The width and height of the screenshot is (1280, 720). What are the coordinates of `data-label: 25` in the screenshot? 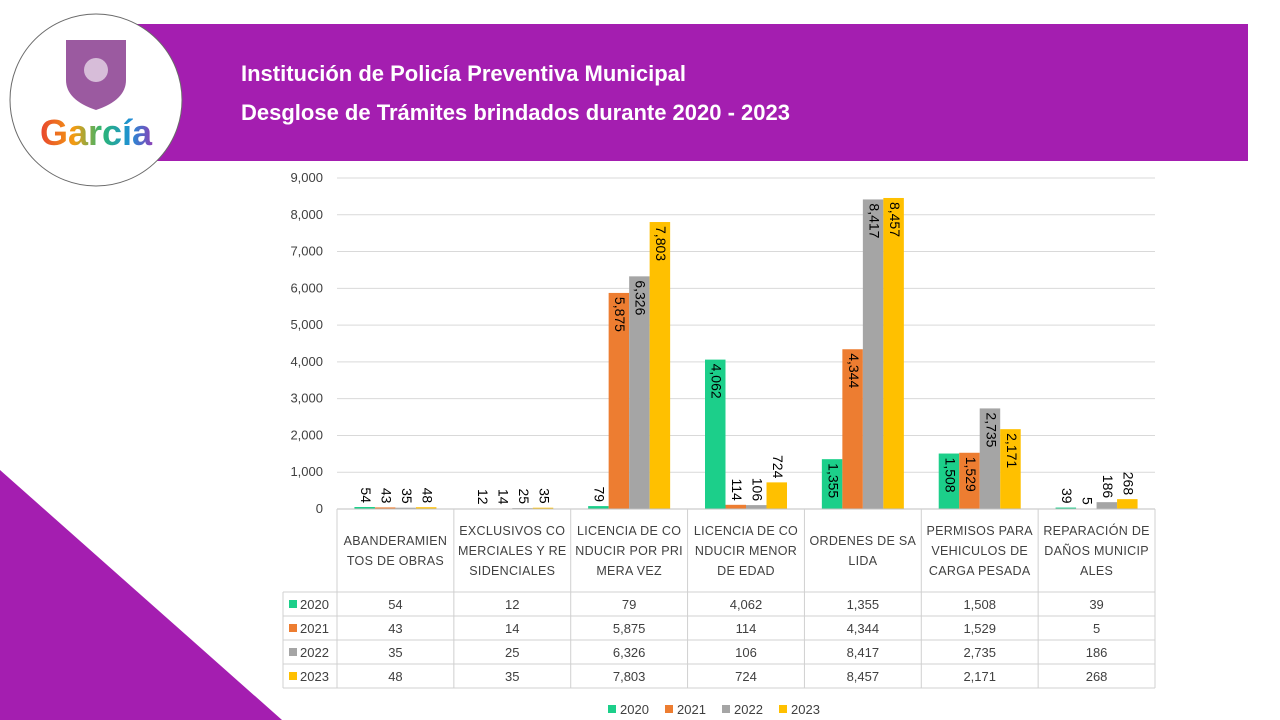 It's located at (524, 497).